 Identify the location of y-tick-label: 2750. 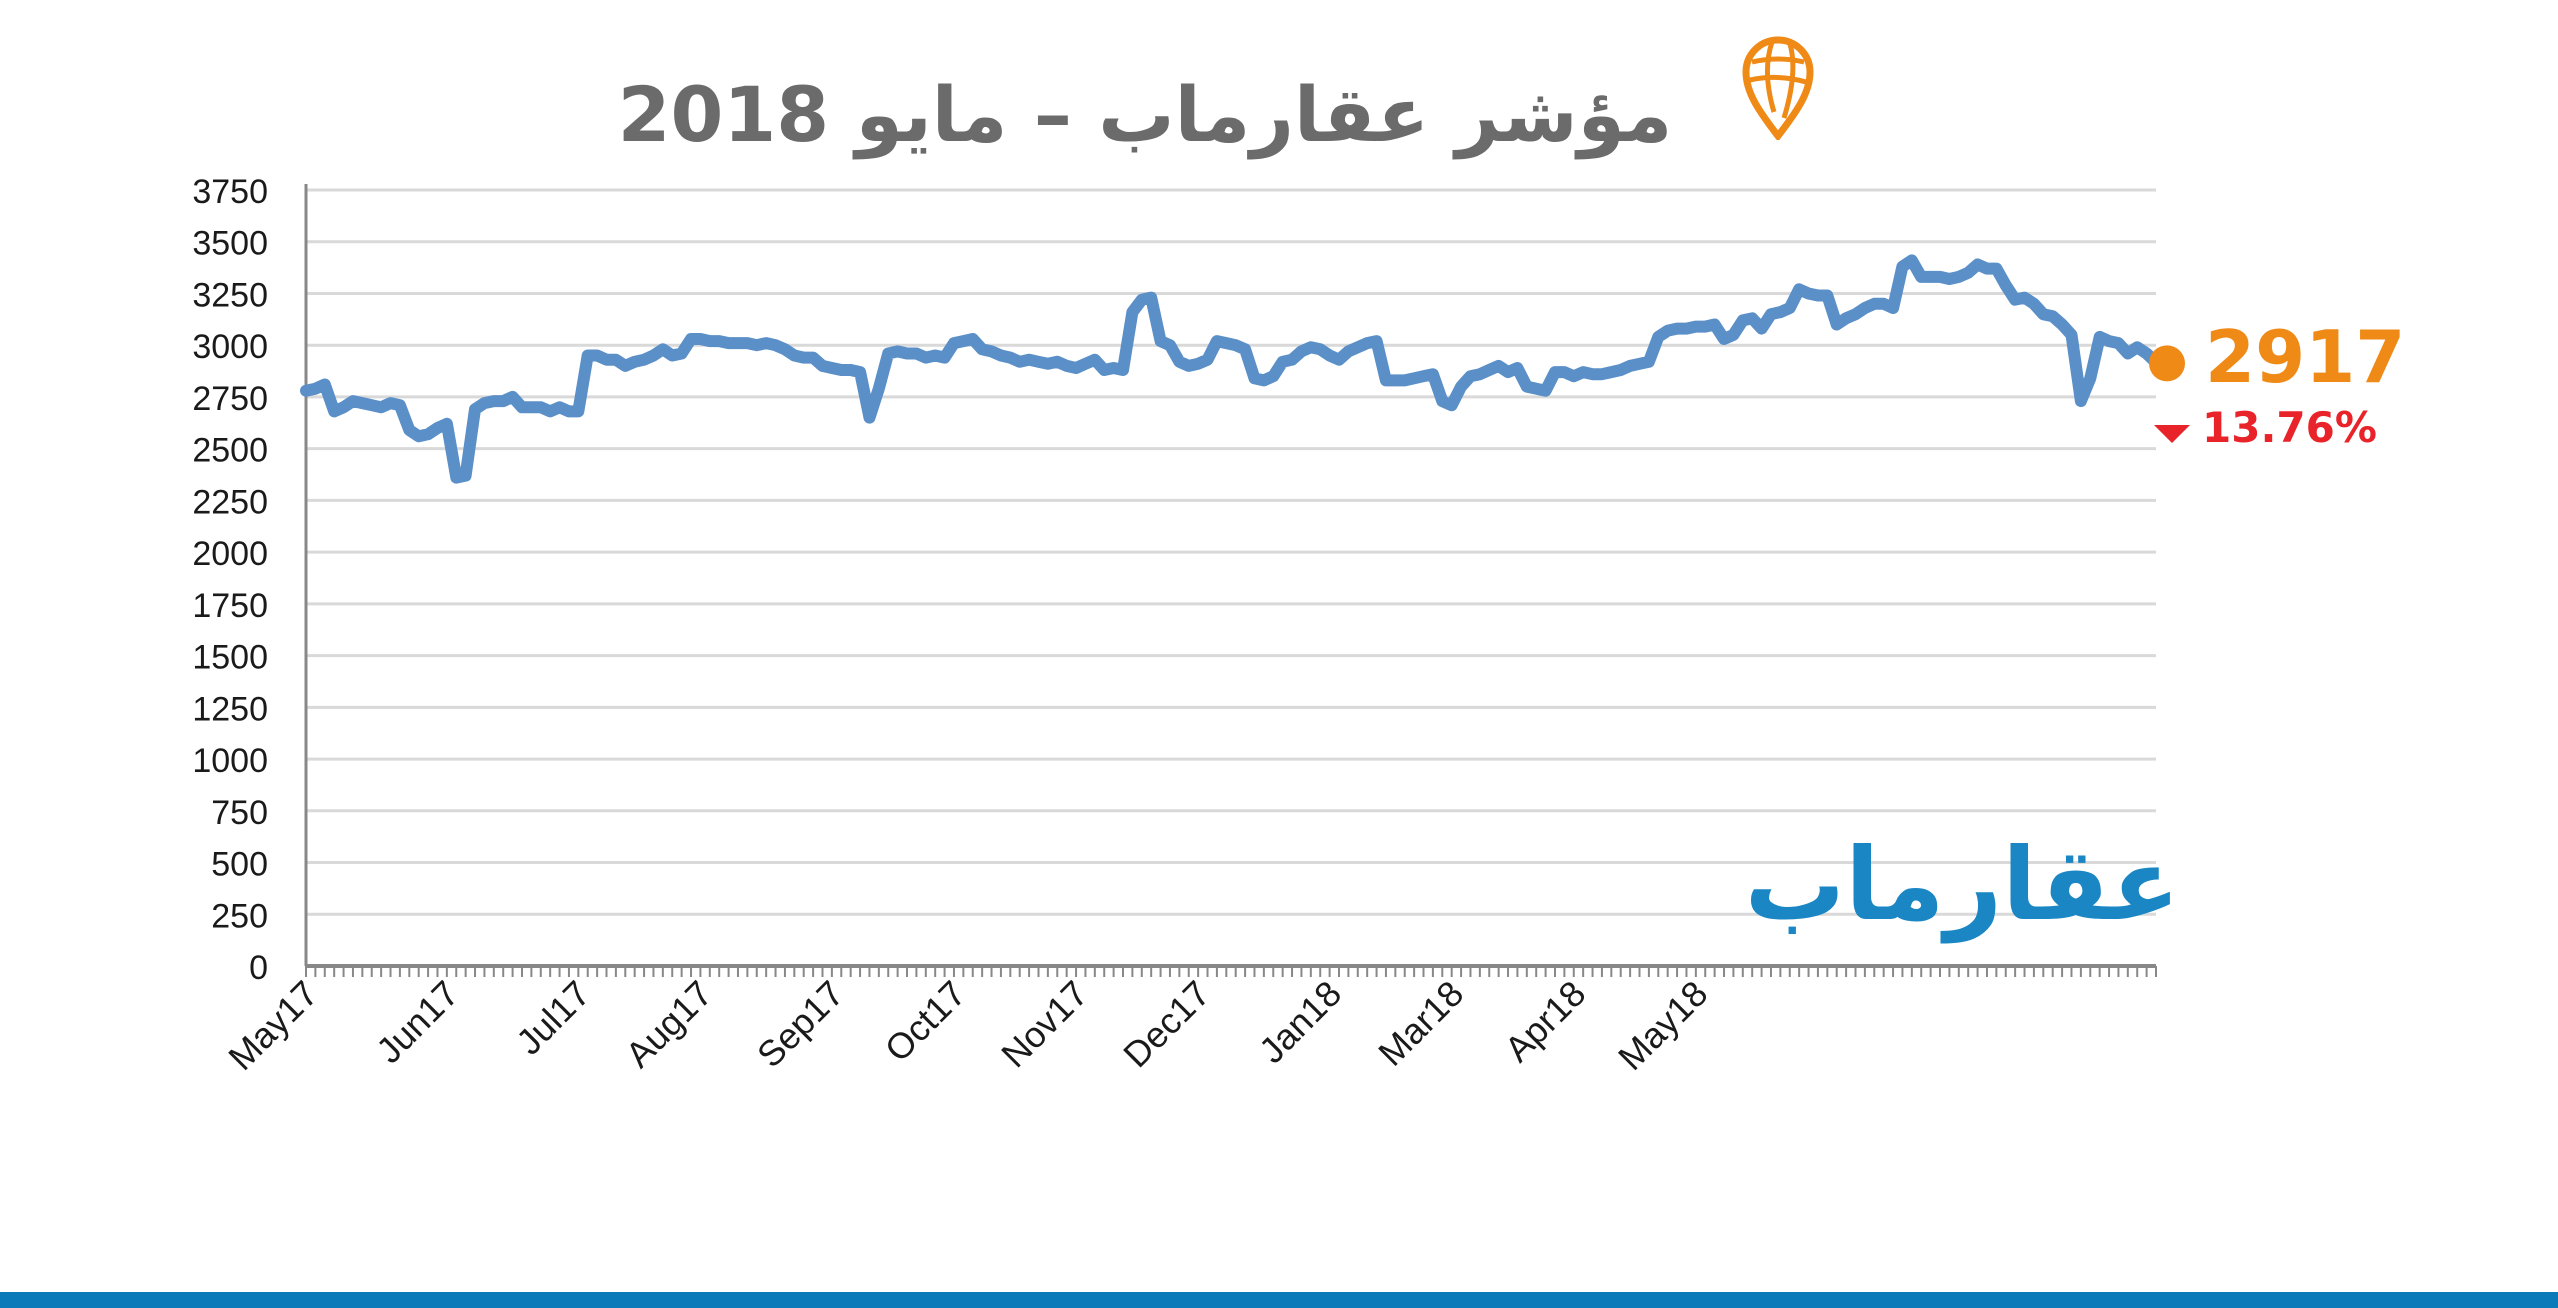
(230, 399).